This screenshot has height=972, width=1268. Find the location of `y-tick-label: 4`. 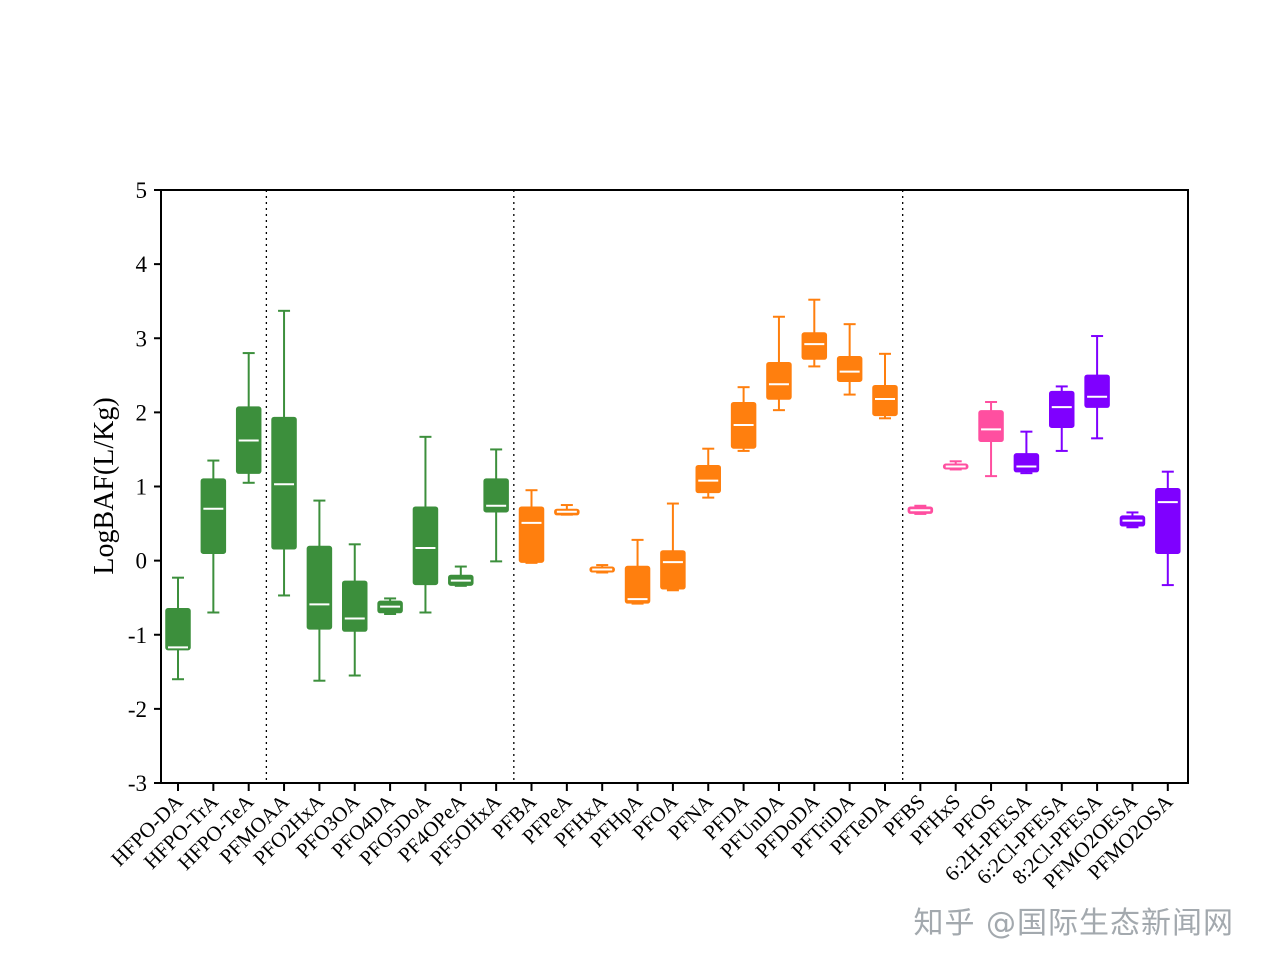

y-tick-label: 4 is located at coordinates (142, 264).